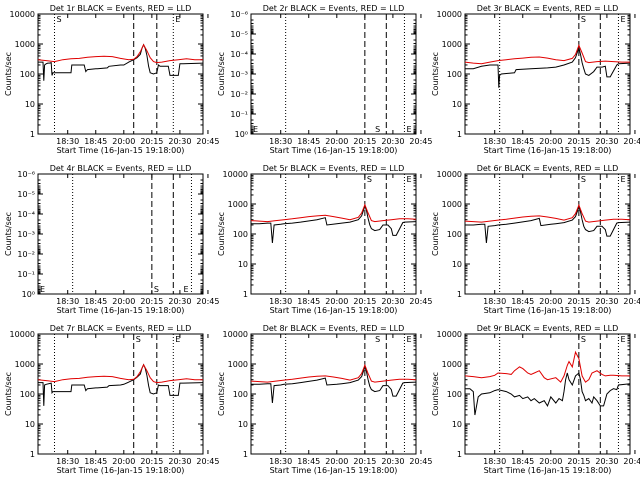 This screenshot has height=484, width=640. What do you see at coordinates (548, 8) in the screenshot?
I see `panel-title: Det 3r BLACK = Events, RED = LLD` at bounding box center [548, 8].